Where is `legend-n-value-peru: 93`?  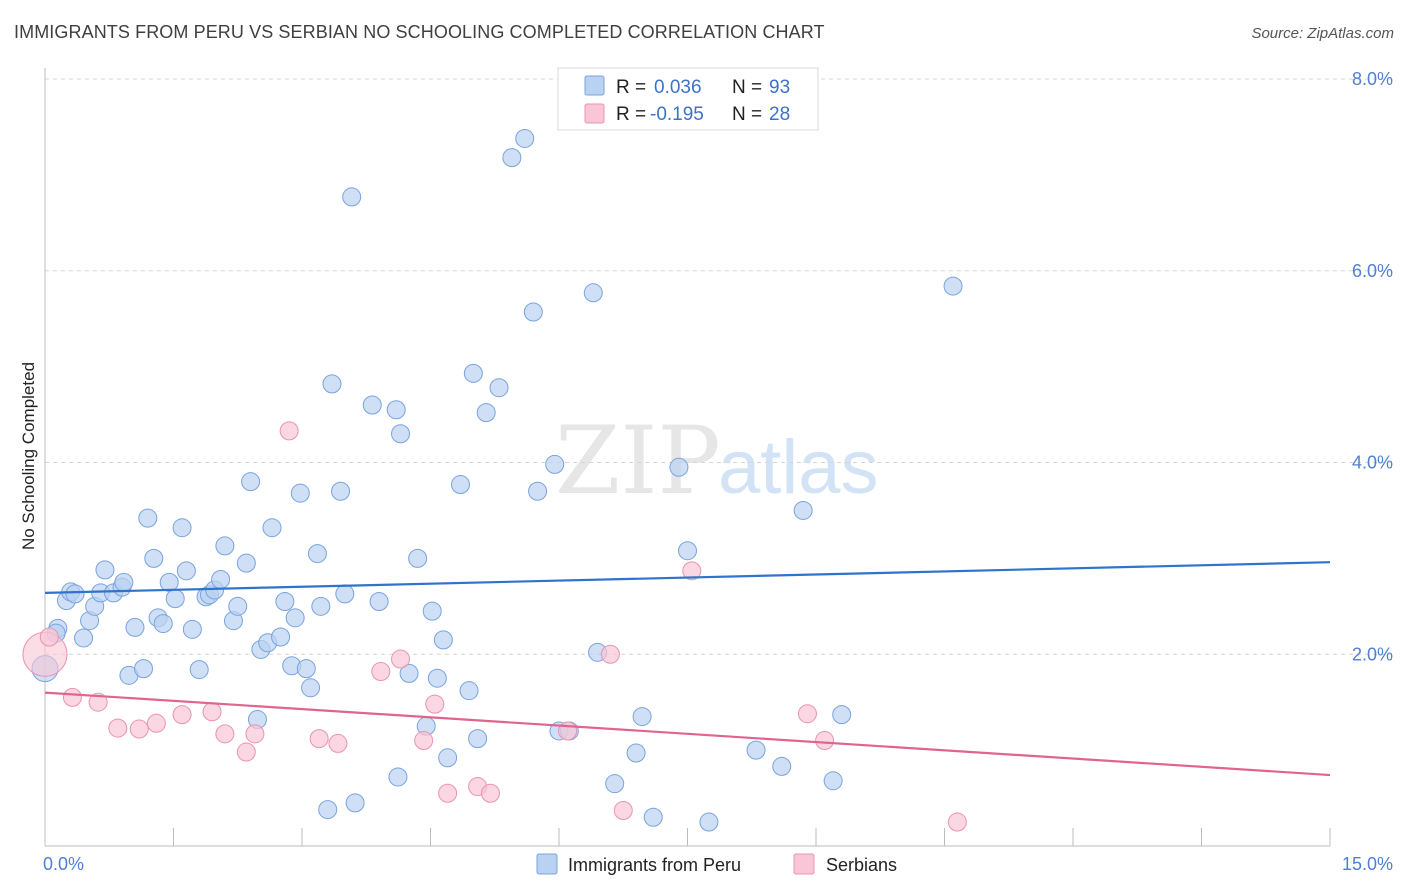
legend-n-value-peru: 93 is located at coordinates (779, 87).